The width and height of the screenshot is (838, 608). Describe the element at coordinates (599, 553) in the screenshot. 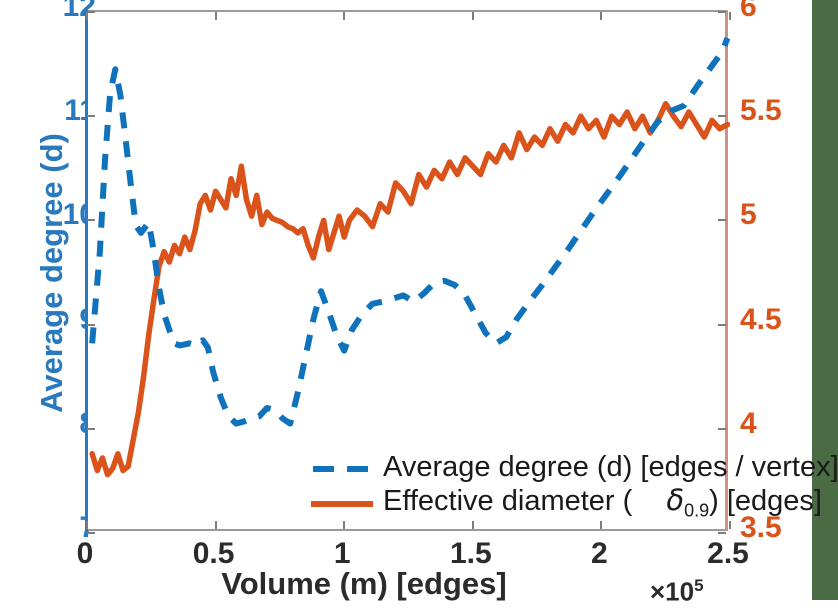

I see `x-tick-label: 2` at that location.